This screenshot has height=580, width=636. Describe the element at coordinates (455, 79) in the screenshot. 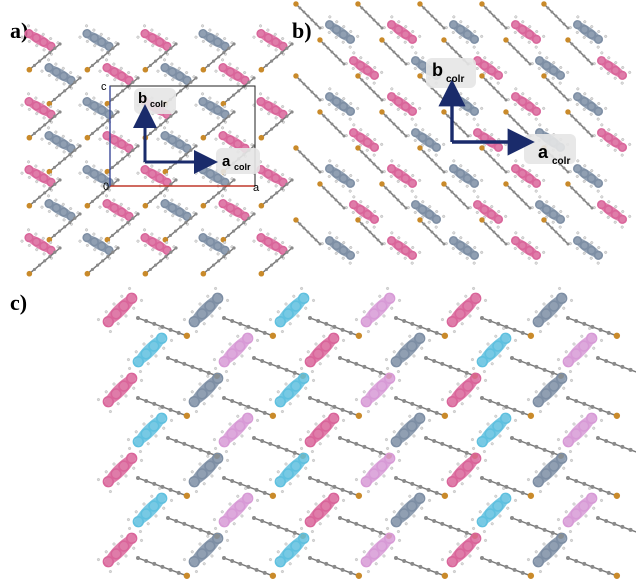

I see `vector-b-subscript-b: colr` at that location.